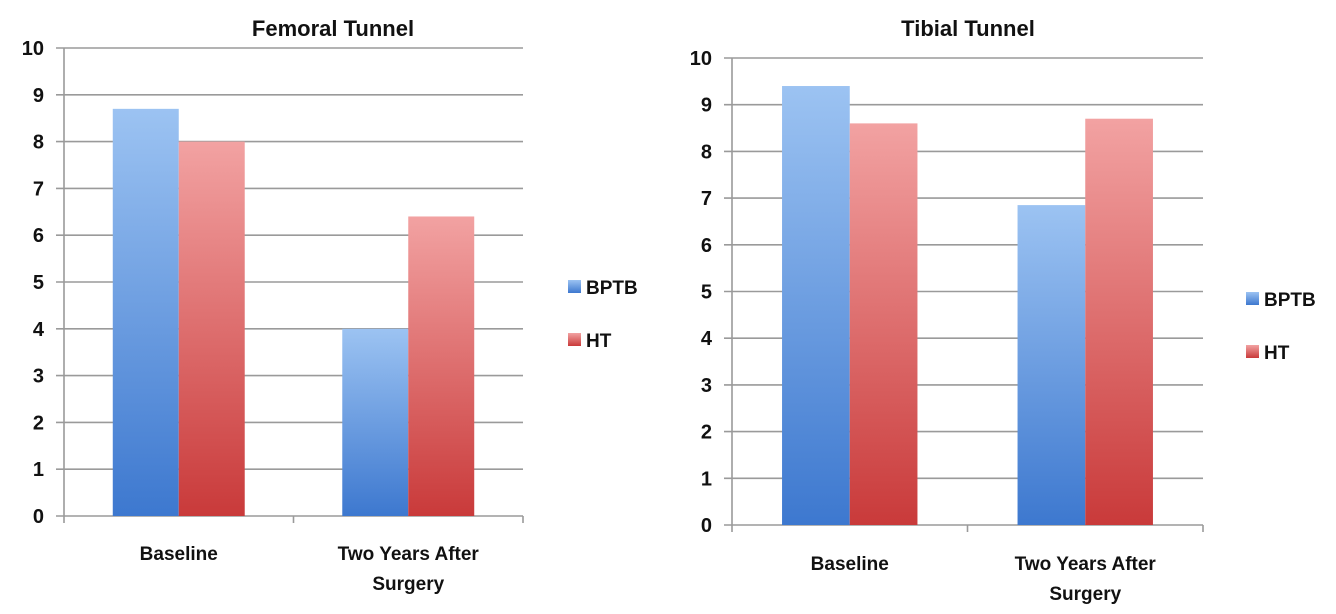  I want to click on chart-title: Femoral Tunnel, so click(333, 28).